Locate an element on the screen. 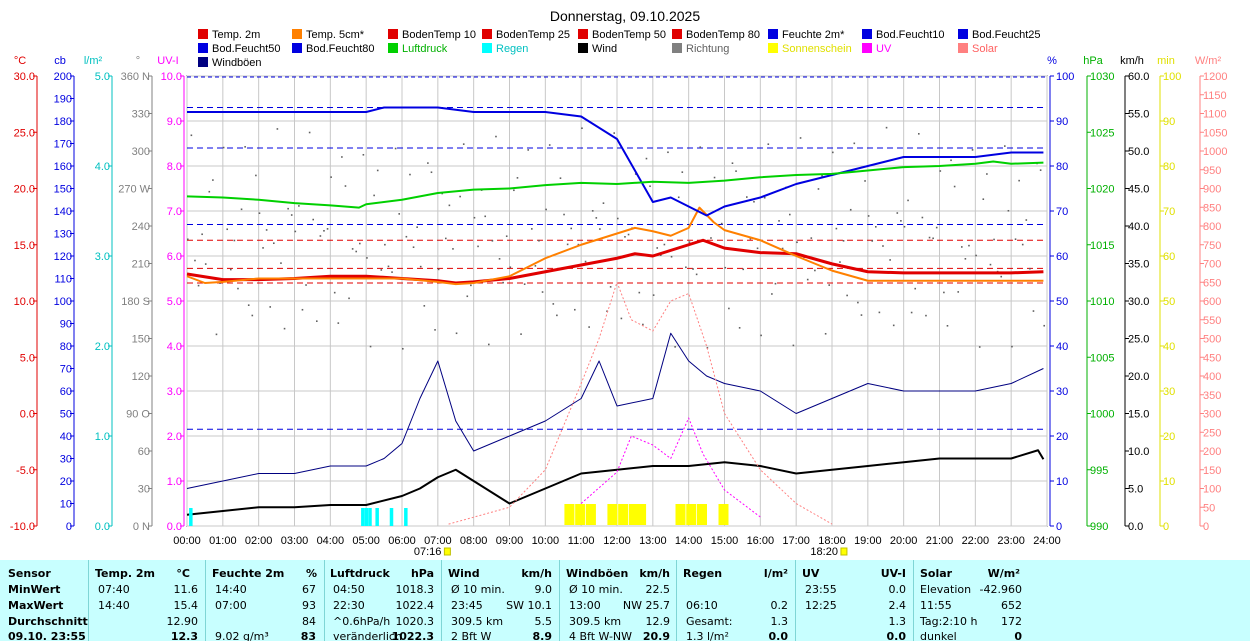 The width and height of the screenshot is (1250, 641). y-tick-label: 1030 is located at coordinates (1102, 77).